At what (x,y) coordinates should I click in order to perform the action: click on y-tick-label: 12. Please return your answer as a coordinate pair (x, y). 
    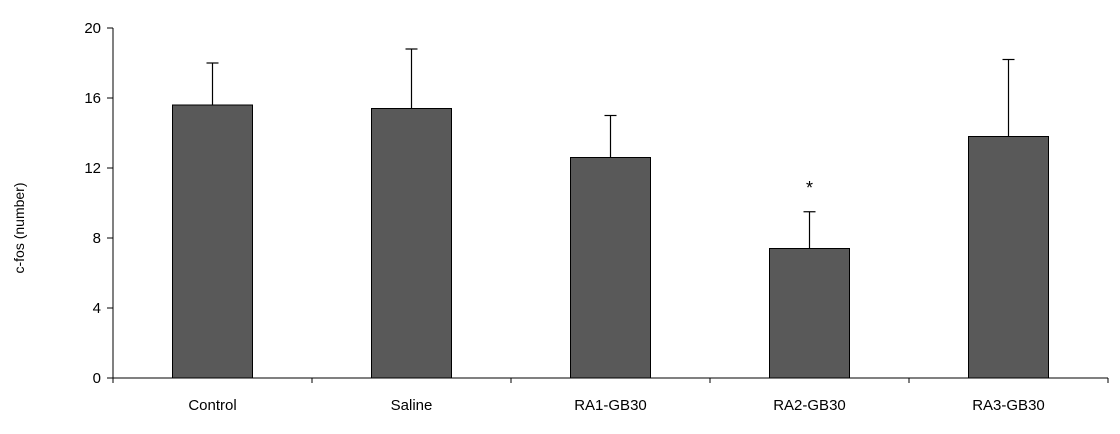
    Looking at the image, I should click on (92, 168).